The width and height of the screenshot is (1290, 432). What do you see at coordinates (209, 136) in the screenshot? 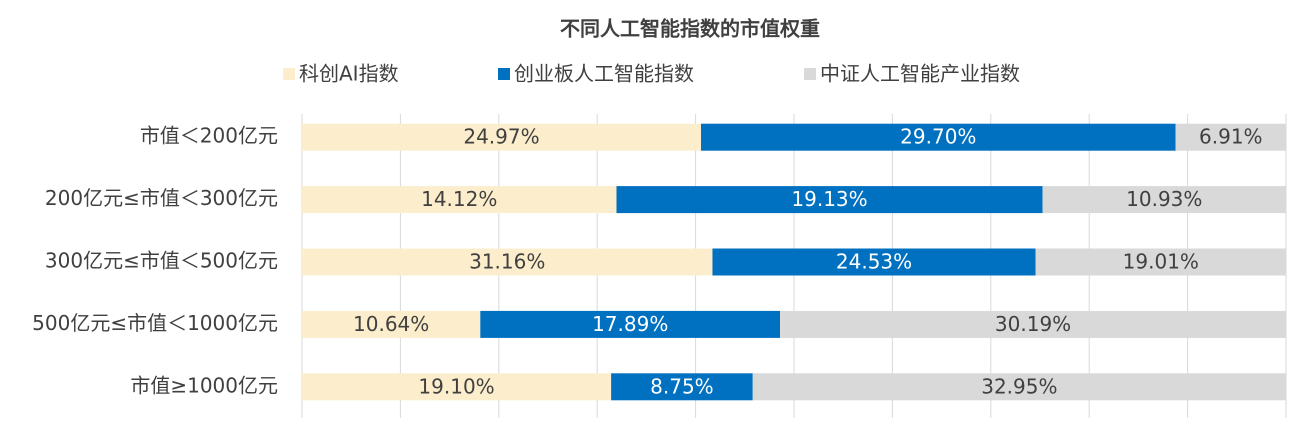
I see `y-tick-label: 市值＜200亿元` at bounding box center [209, 136].